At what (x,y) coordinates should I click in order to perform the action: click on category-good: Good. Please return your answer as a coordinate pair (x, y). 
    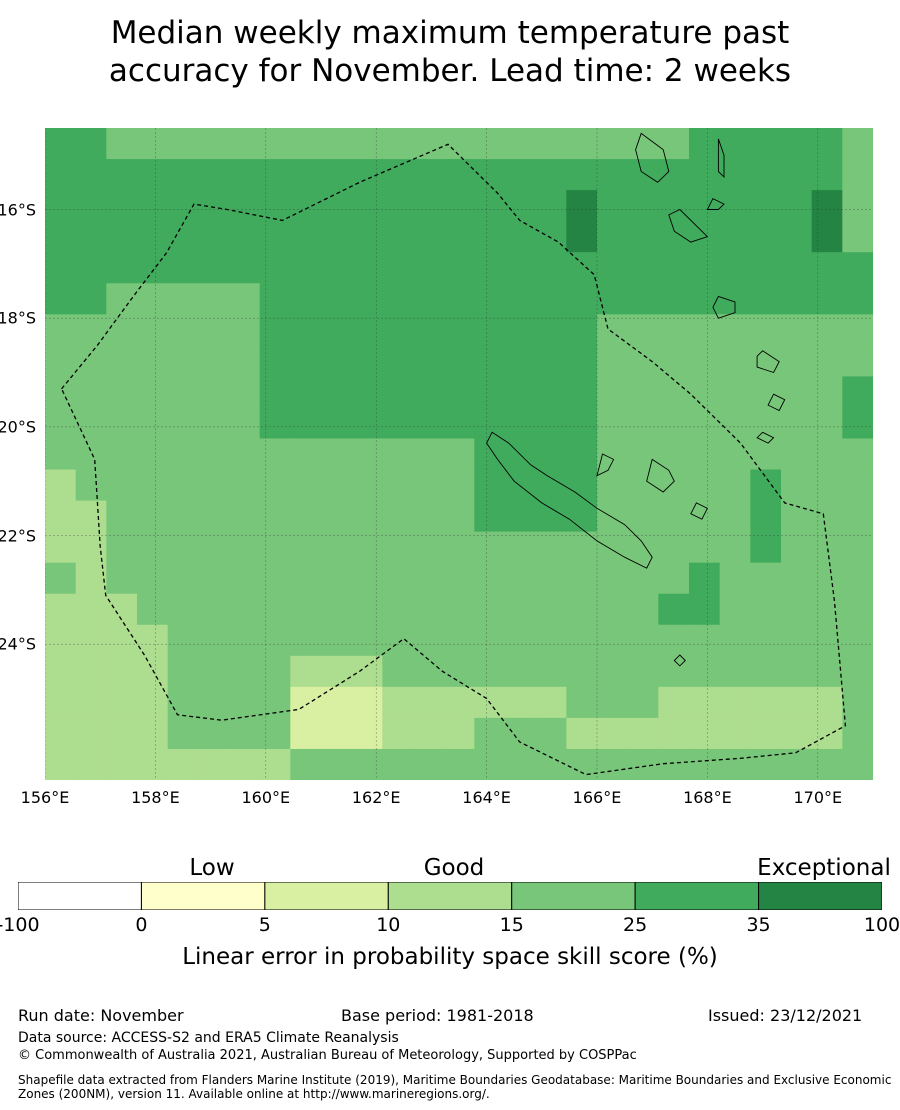
    Looking at the image, I should click on (454, 868).